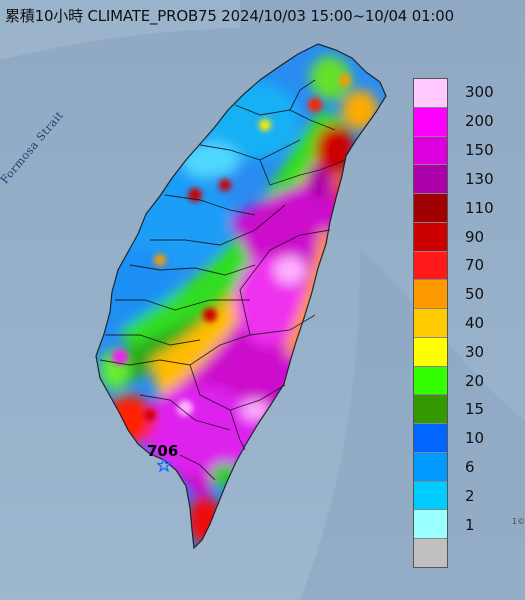 The width and height of the screenshot is (525, 600). What do you see at coordinates (479, 207) in the screenshot?
I see `legend-label: 110` at bounding box center [479, 207].